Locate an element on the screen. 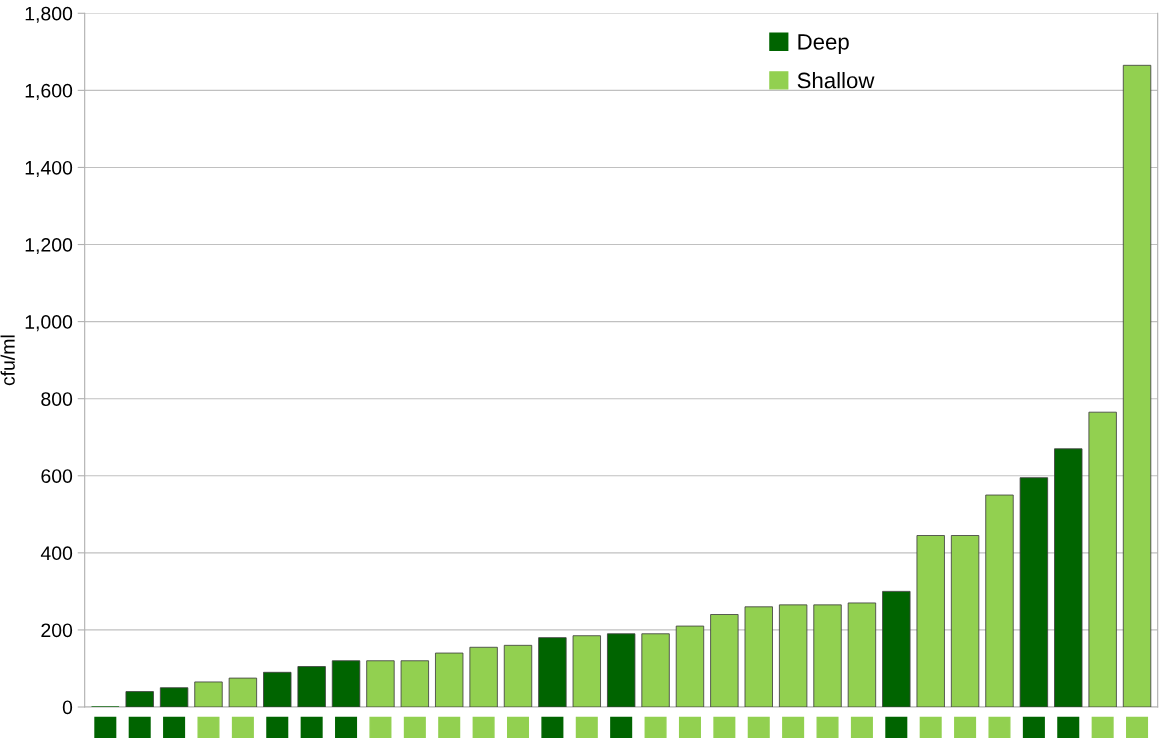 The width and height of the screenshot is (1160, 738). y-tick-label: 1,800 is located at coordinates (49, 14).